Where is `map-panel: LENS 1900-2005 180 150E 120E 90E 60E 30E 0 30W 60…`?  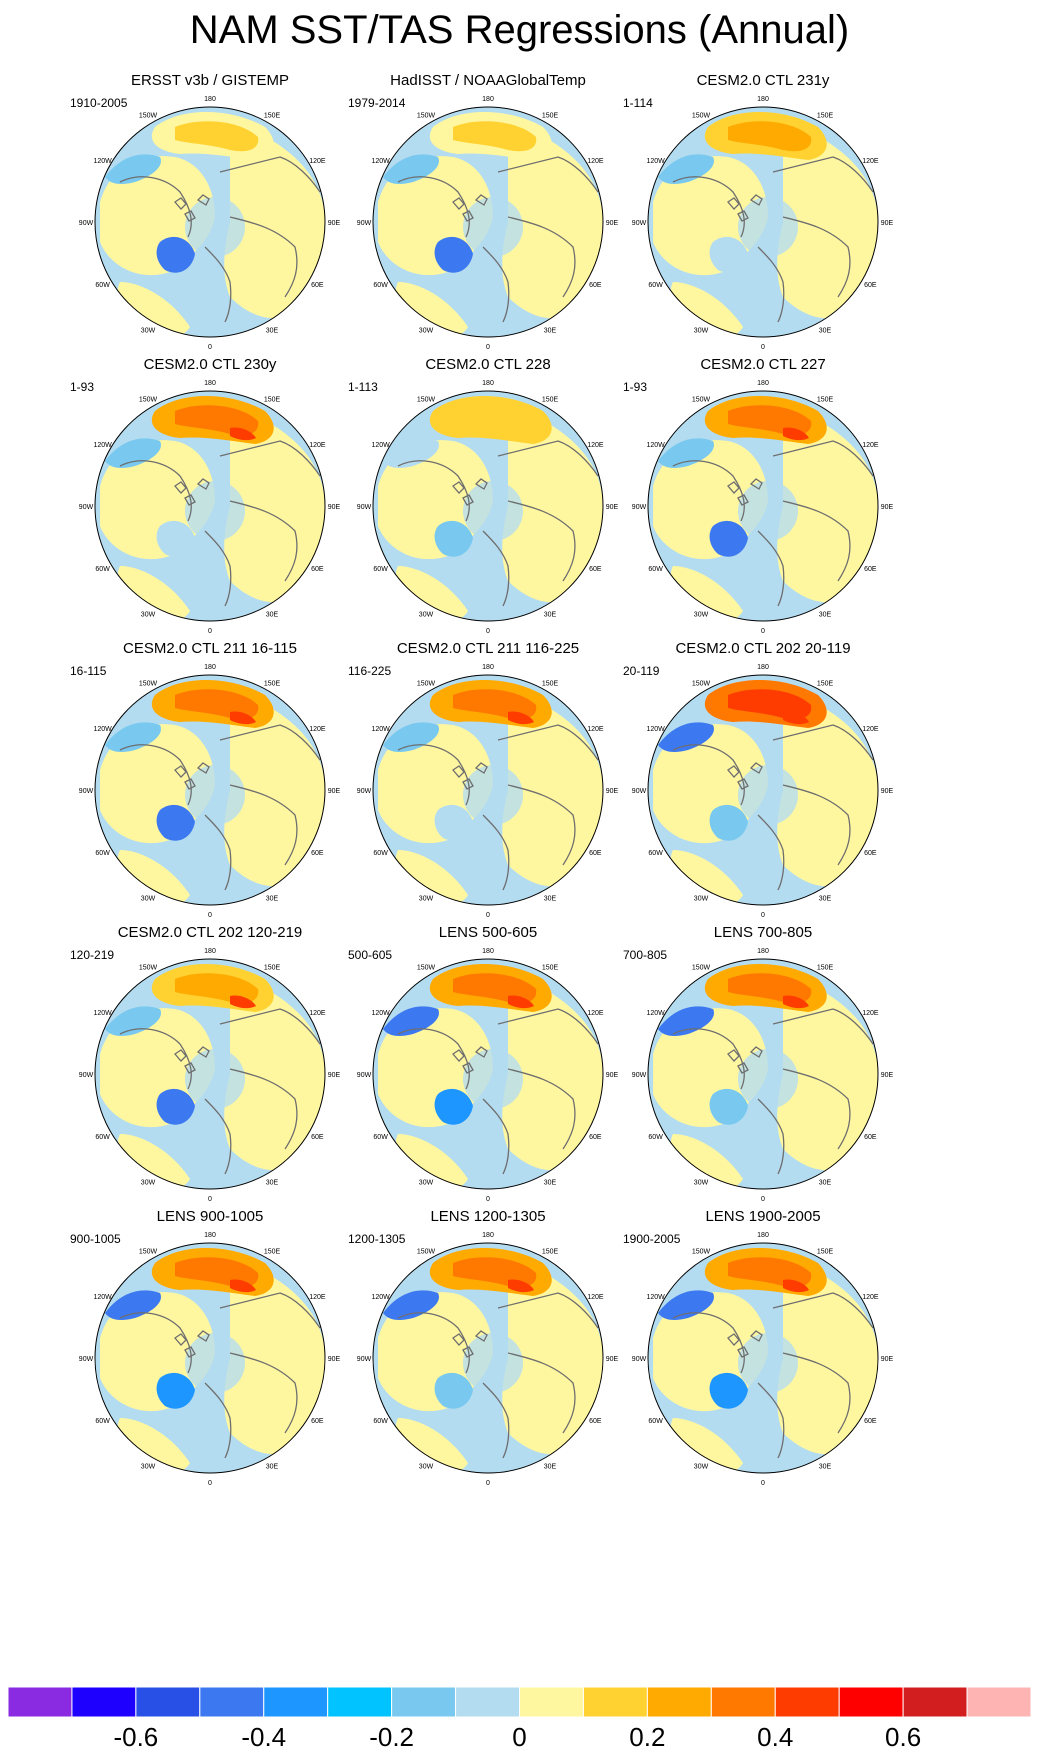
map-panel: LENS 1900-2005 180 150E 120E 90E 60E 30E 0 30W 60… is located at coordinates (763, 1358).